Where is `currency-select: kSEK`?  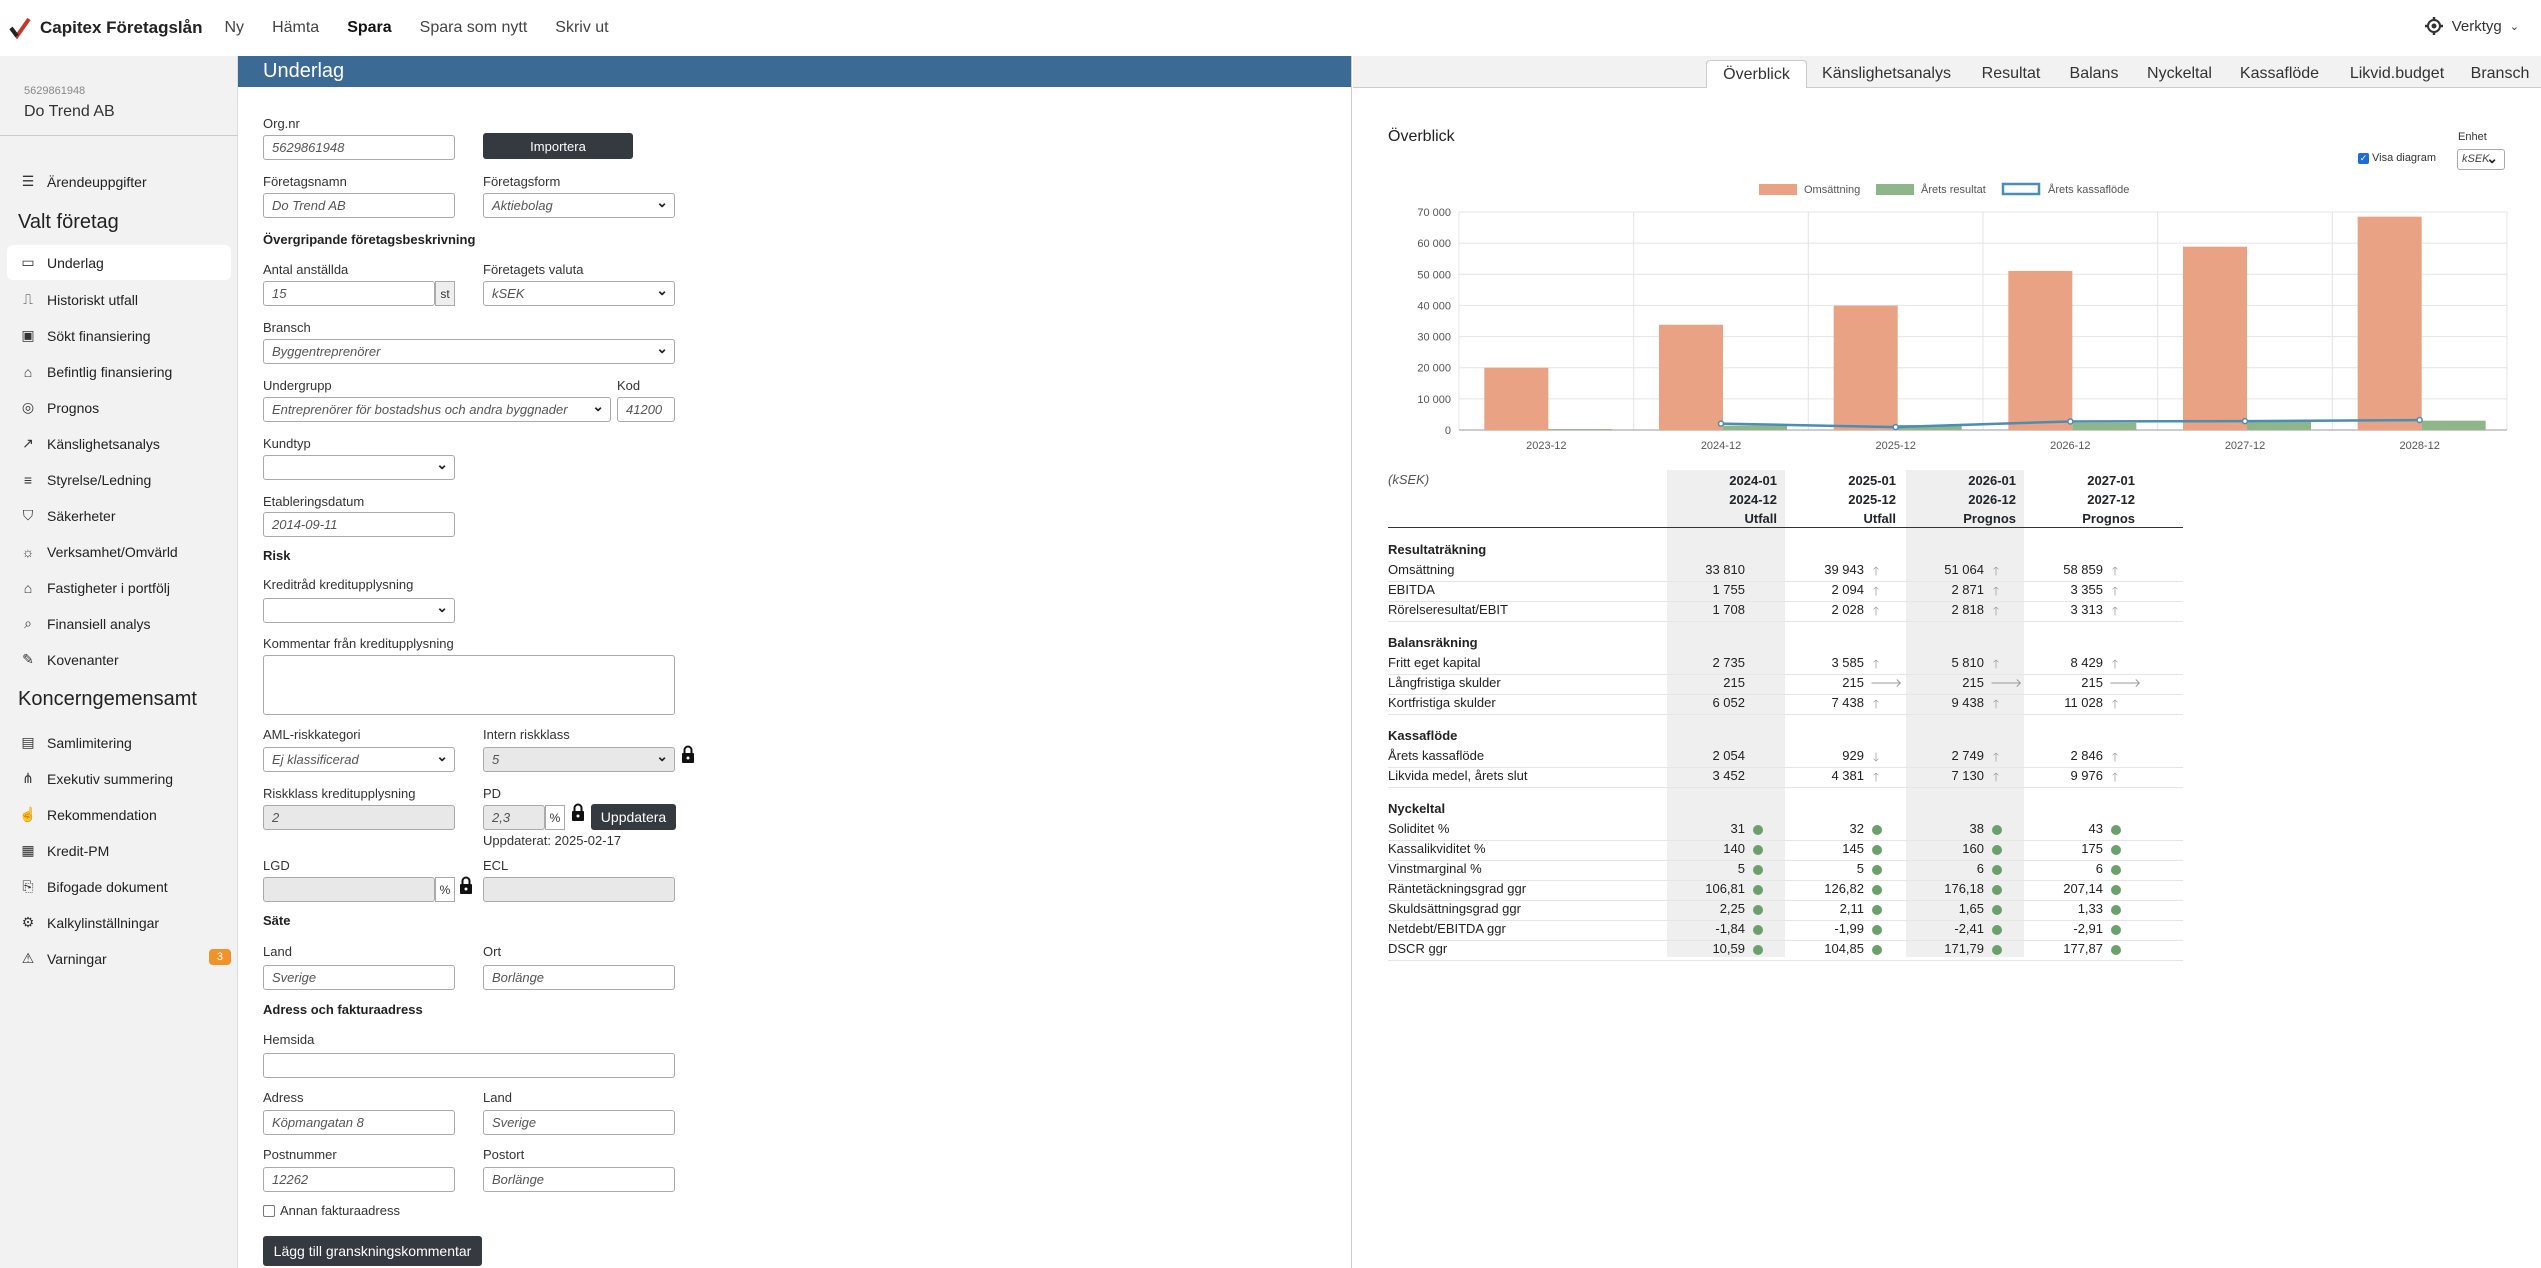
currency-select: kSEK is located at coordinates (579, 293).